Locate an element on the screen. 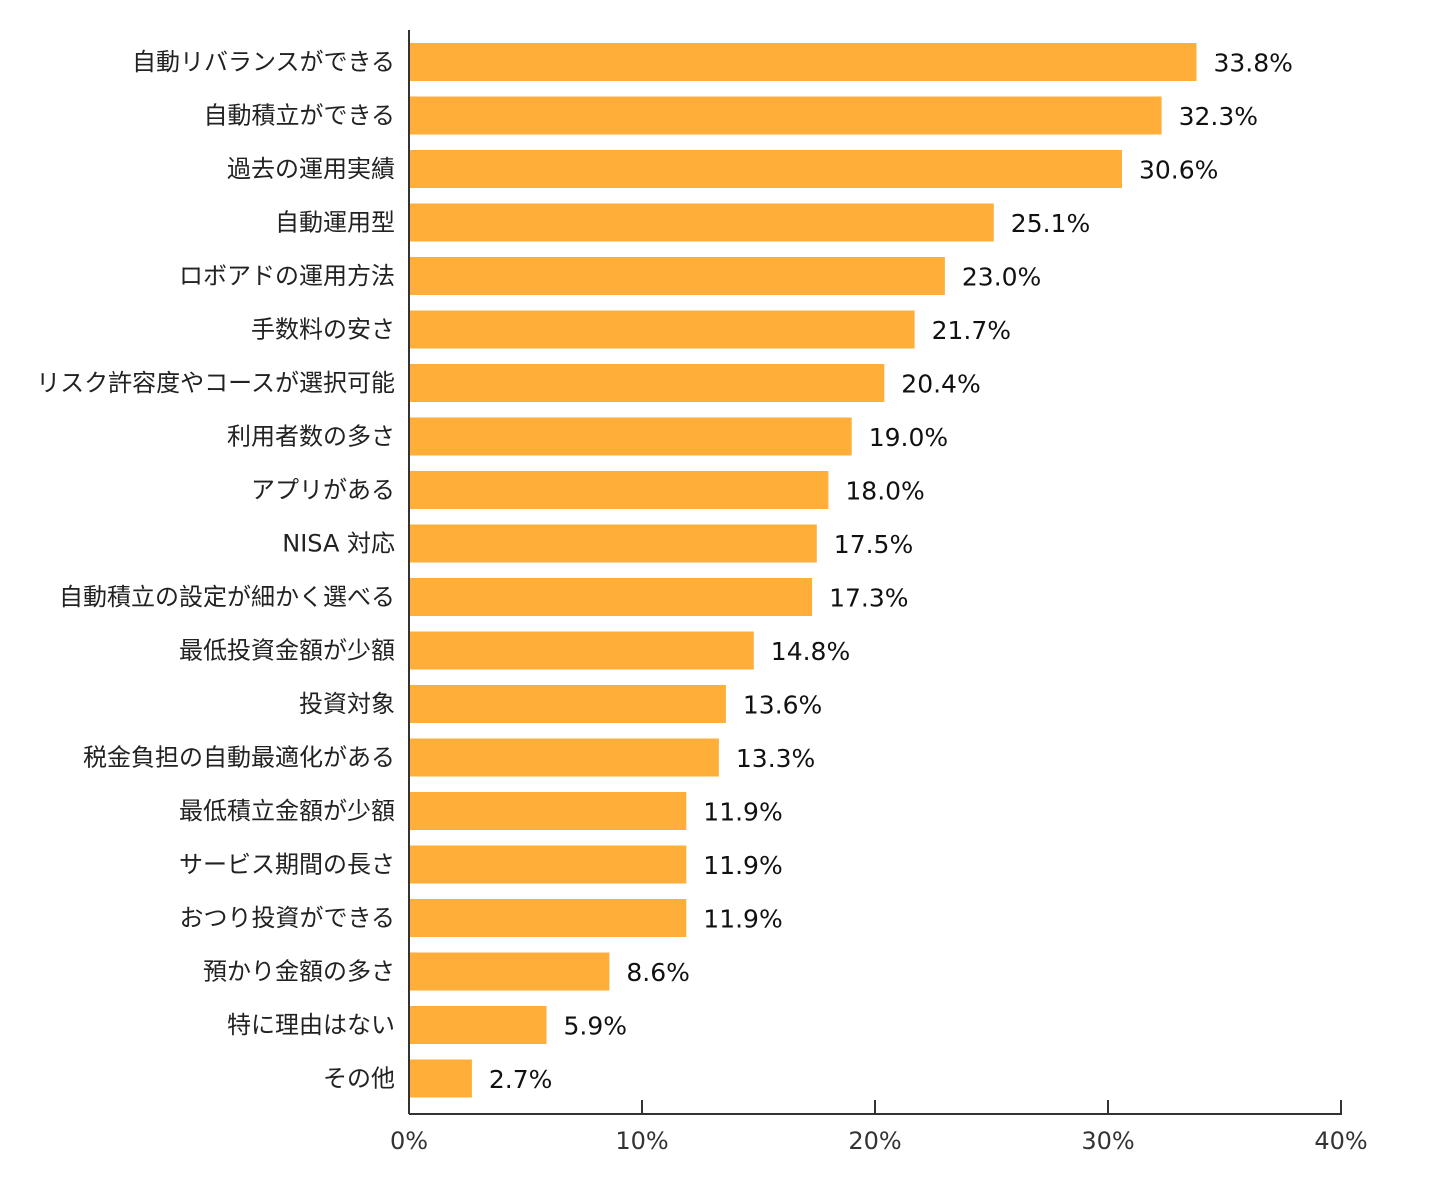  value-label: 21.7% is located at coordinates (971, 330).